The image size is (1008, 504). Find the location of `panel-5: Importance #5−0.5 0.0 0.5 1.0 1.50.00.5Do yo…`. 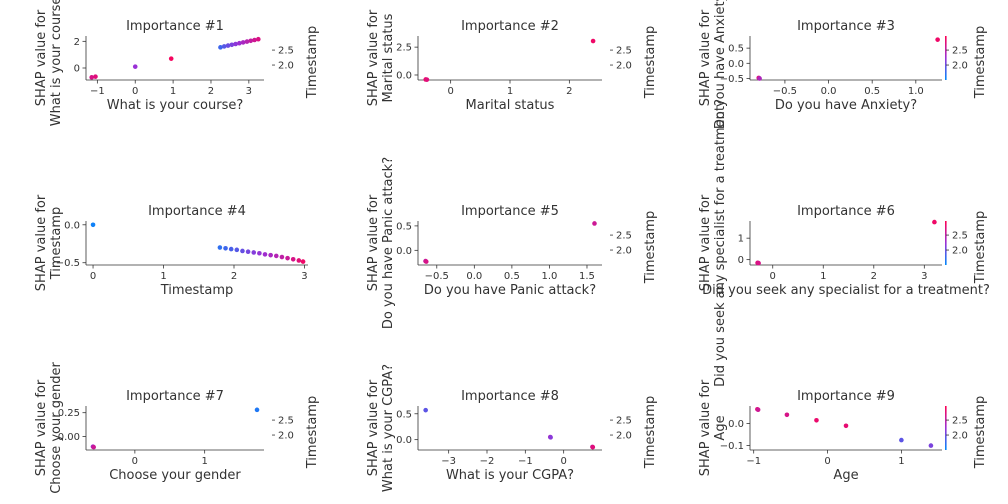

panel-5: Importance #5−0.5 0.0 0.5 1.0 1.50.00.5Do yo… is located at coordinates (512, 243).